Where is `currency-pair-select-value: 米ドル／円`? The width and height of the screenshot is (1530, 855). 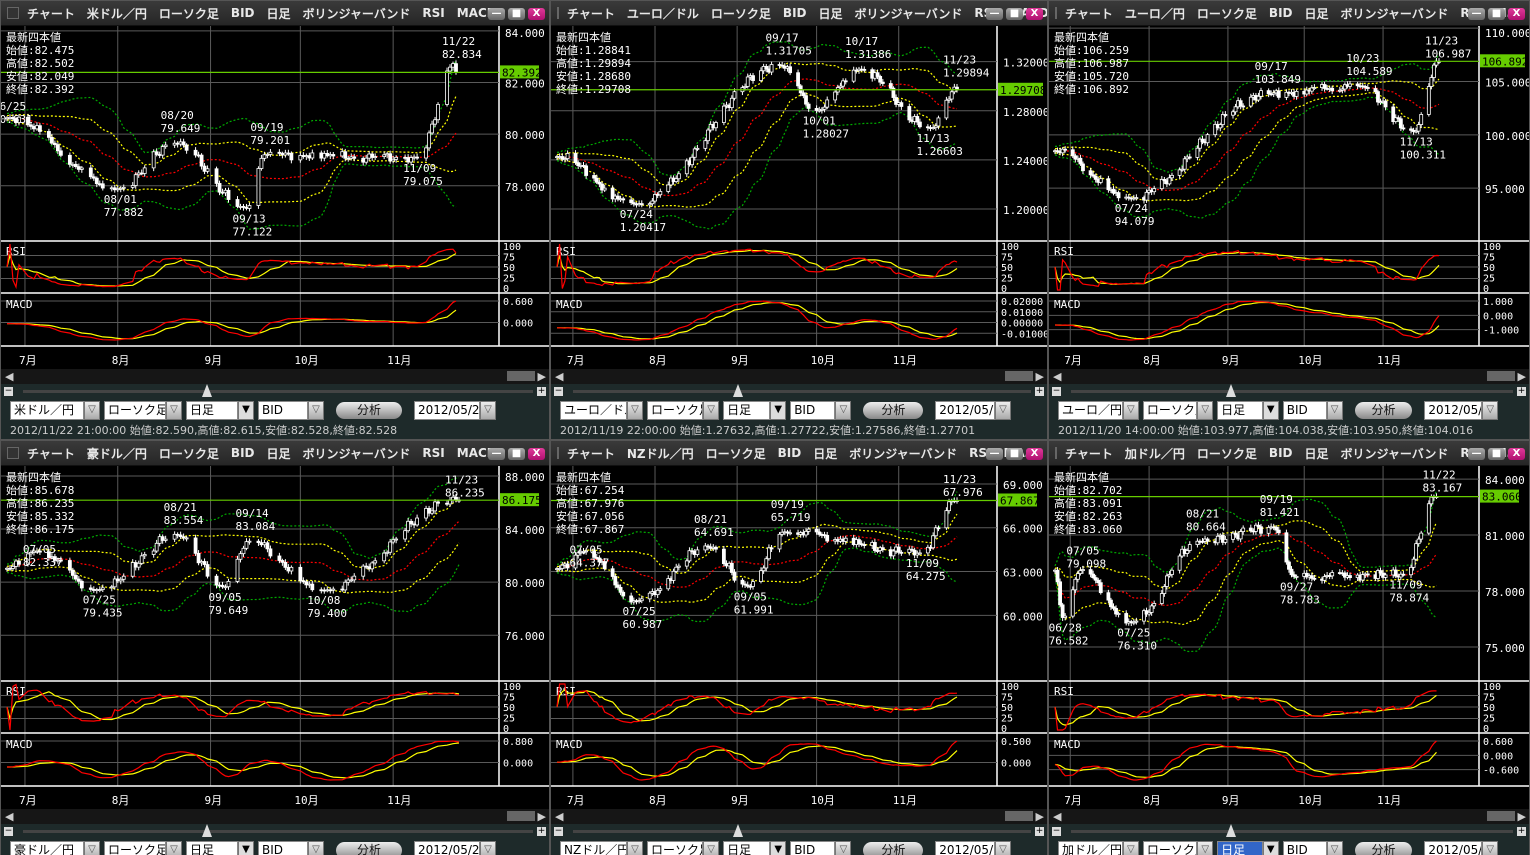 currency-pair-select-value: 米ドル／円 is located at coordinates (47, 410).